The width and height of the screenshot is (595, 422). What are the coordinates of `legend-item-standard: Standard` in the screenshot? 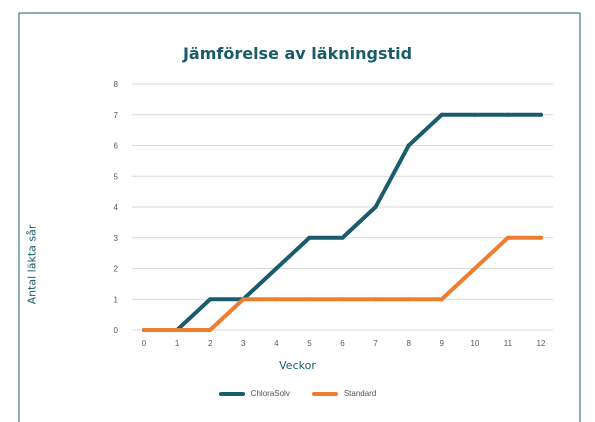 It's located at (344, 393).